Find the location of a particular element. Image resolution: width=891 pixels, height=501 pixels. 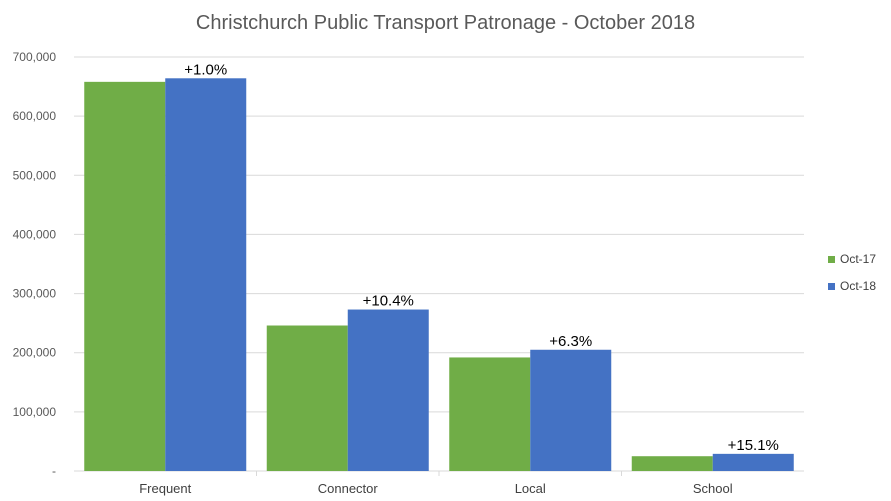

y-tick-label: 600,000 is located at coordinates (35, 116).